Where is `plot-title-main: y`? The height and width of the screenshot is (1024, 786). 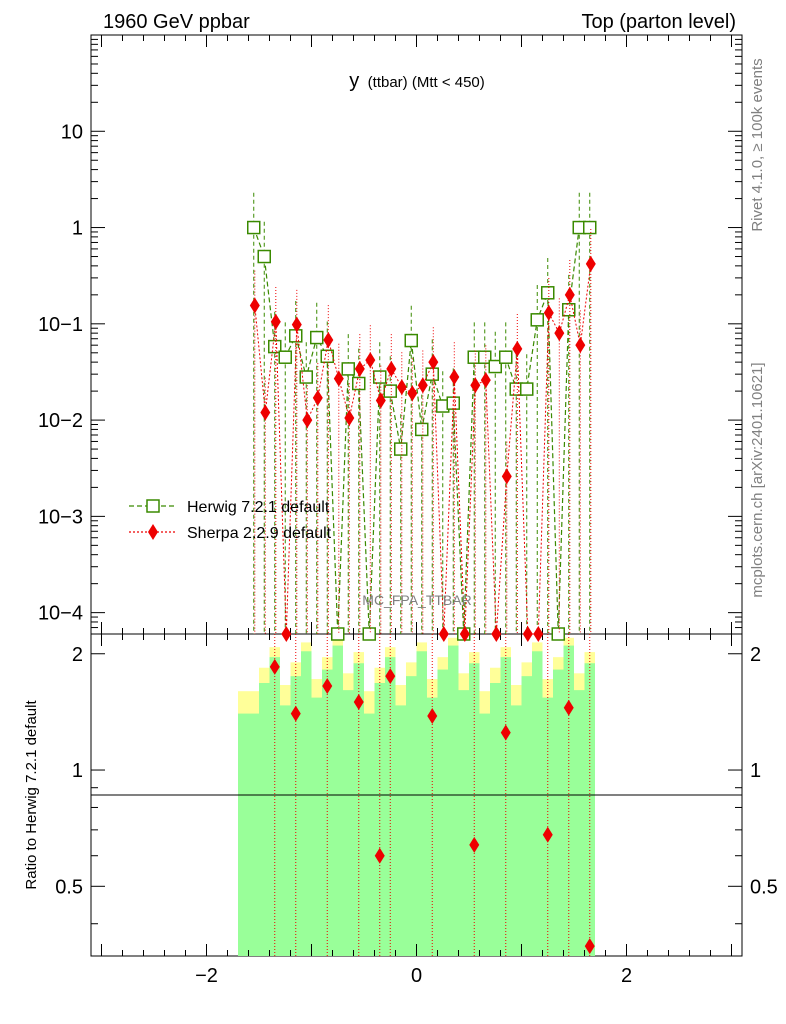 plot-title-main: y is located at coordinates (354, 81).